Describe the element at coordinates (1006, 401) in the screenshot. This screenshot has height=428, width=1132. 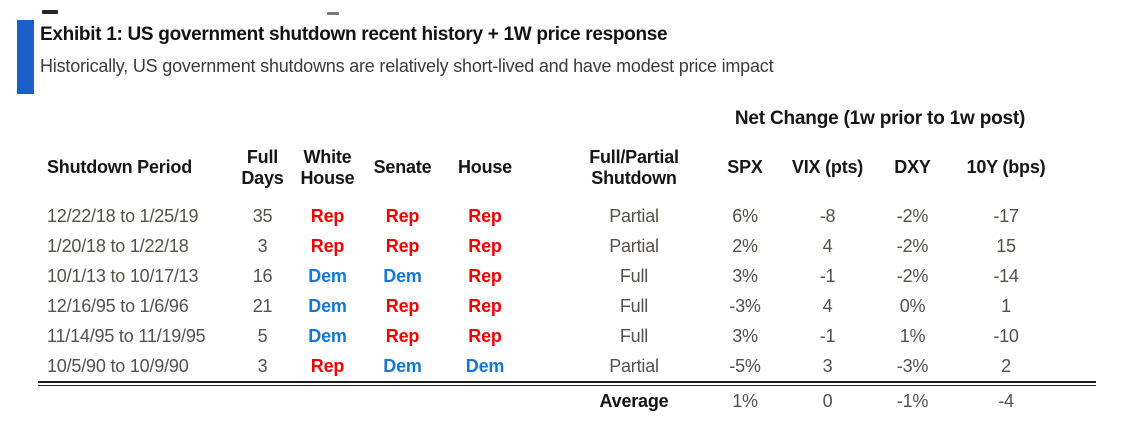
I see `average-10y: -4` at that location.